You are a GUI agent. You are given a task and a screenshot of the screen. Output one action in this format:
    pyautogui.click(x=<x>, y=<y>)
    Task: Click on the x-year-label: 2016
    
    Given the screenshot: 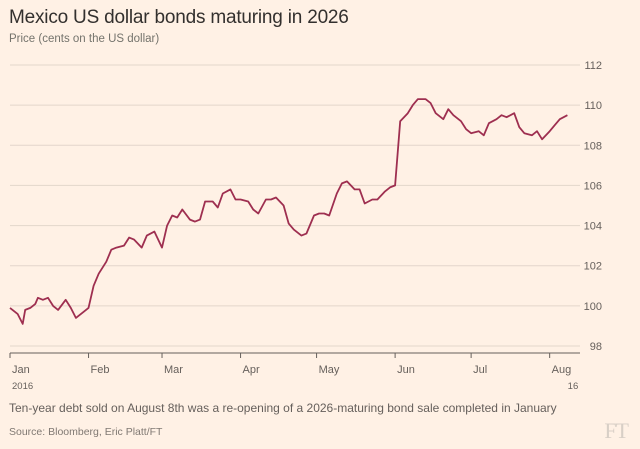 What is the action you would take?
    pyautogui.click(x=22, y=386)
    